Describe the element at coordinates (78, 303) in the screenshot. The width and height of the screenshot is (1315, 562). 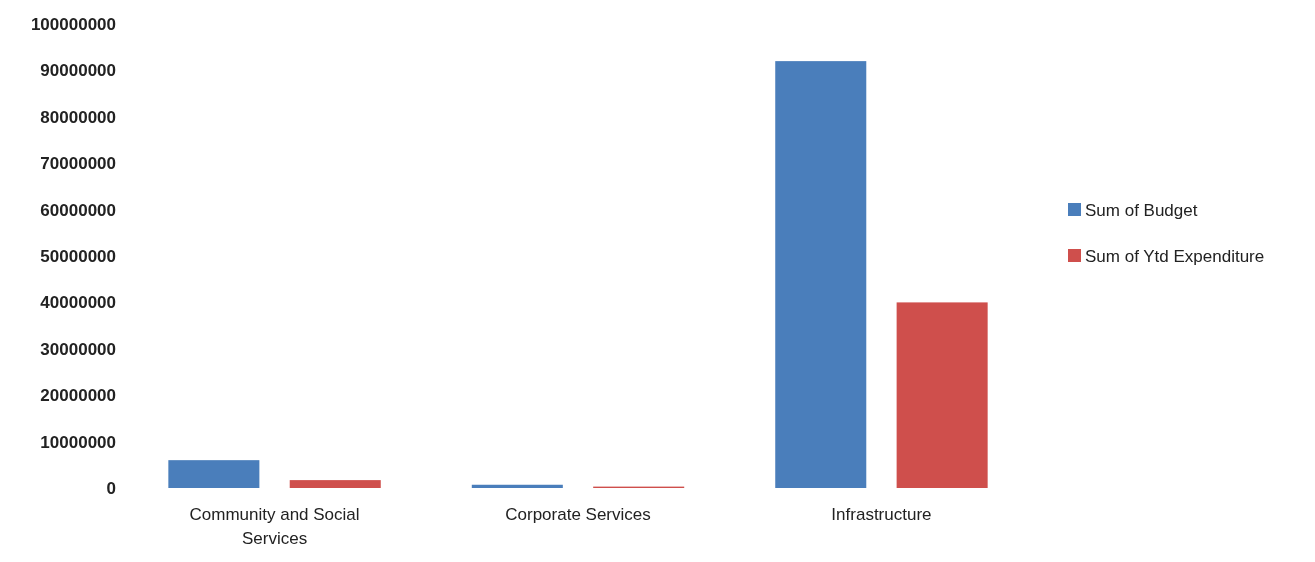
I see `y-tick-label: 40000000` at that location.